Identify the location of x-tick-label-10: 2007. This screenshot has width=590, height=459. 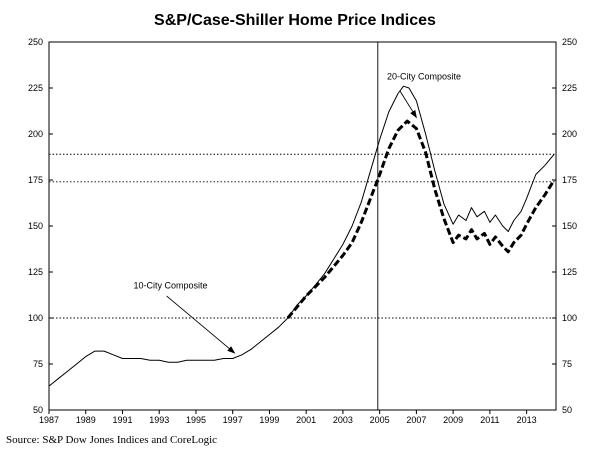
(416, 420).